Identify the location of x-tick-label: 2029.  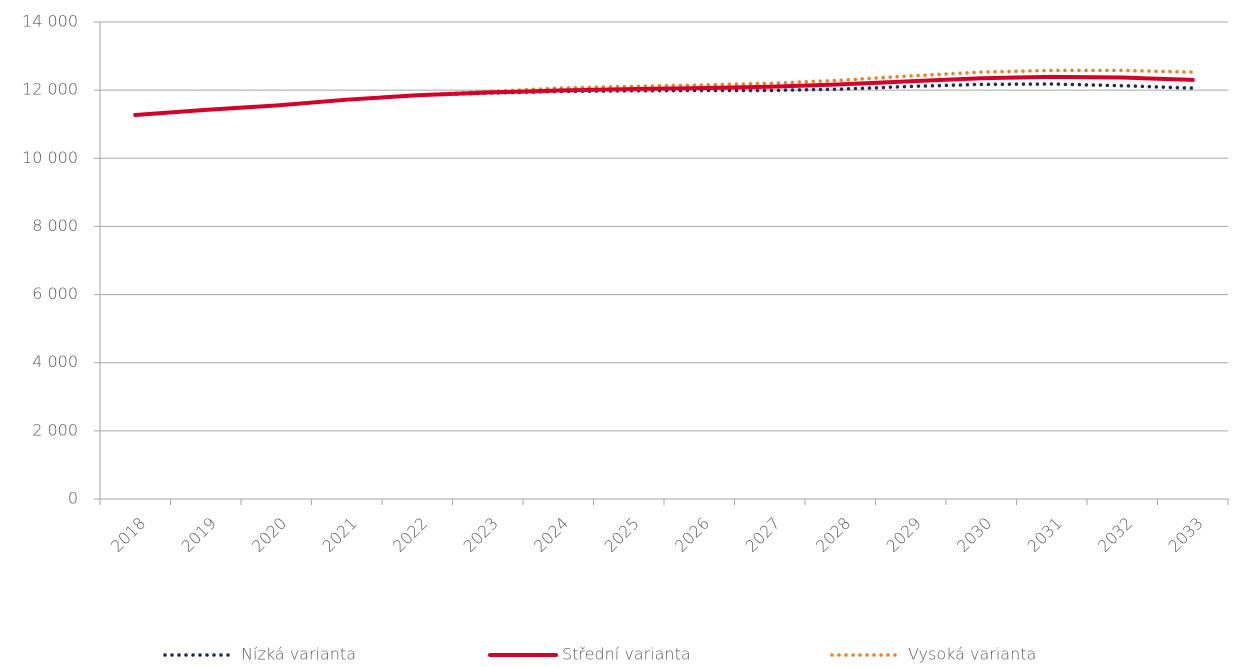
(904, 535).